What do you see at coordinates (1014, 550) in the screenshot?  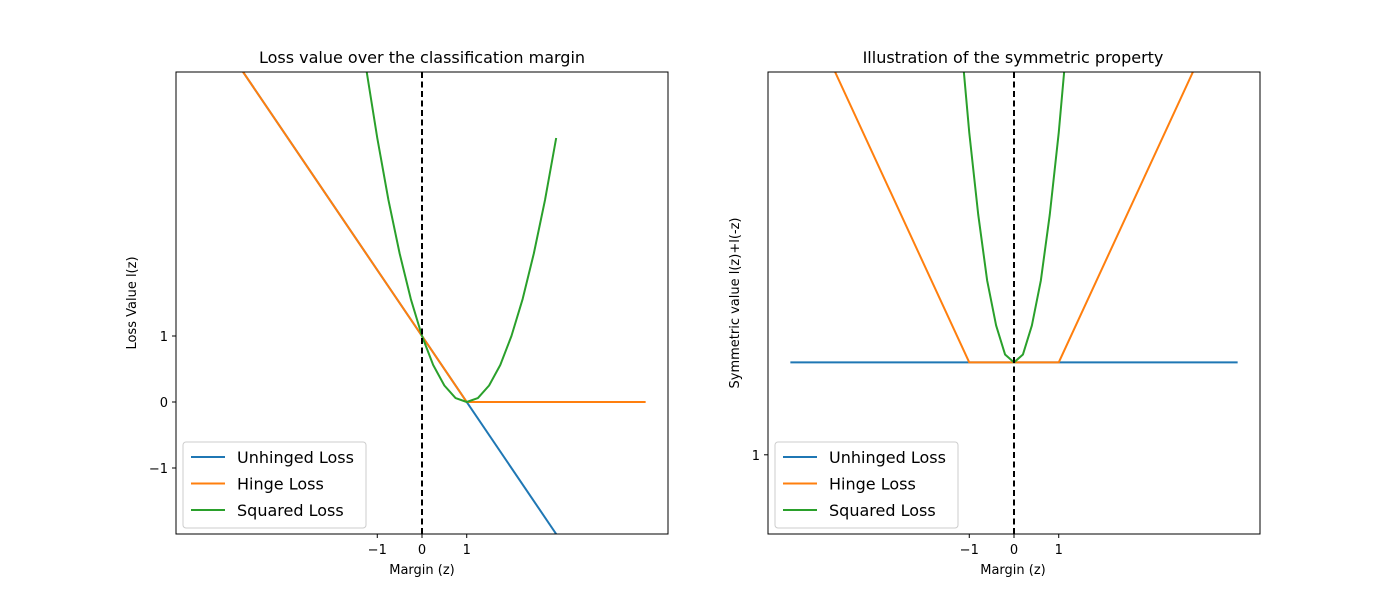 I see `right-chart-x-tick-label: 0` at bounding box center [1014, 550].